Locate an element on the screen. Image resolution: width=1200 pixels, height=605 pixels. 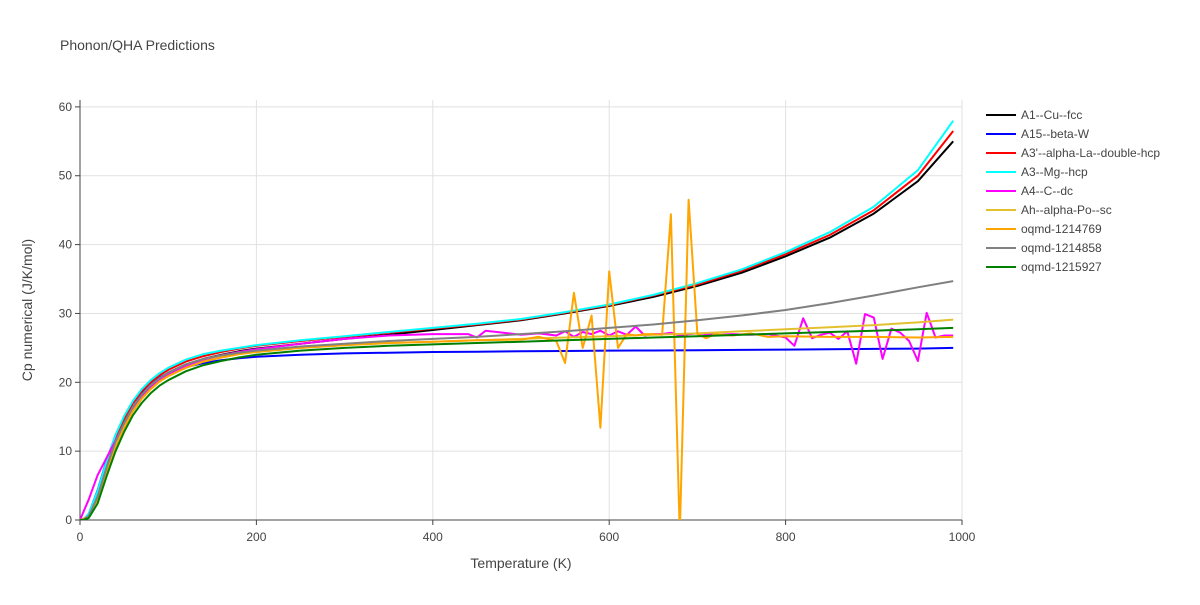
legend-item: oqmd-1214858 is located at coordinates (1044, 248).